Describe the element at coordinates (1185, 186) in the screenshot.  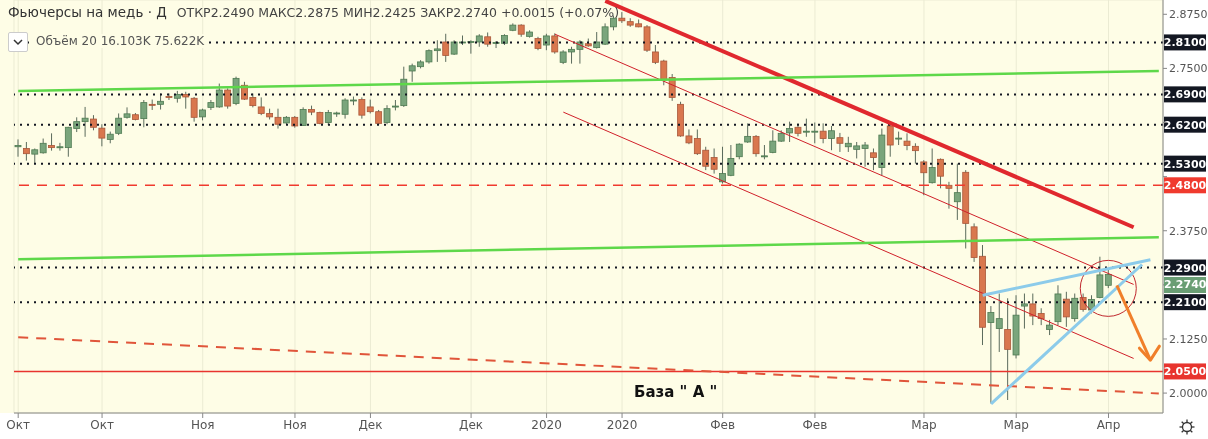
I see `ref-line-label: 2.4800` at that location.